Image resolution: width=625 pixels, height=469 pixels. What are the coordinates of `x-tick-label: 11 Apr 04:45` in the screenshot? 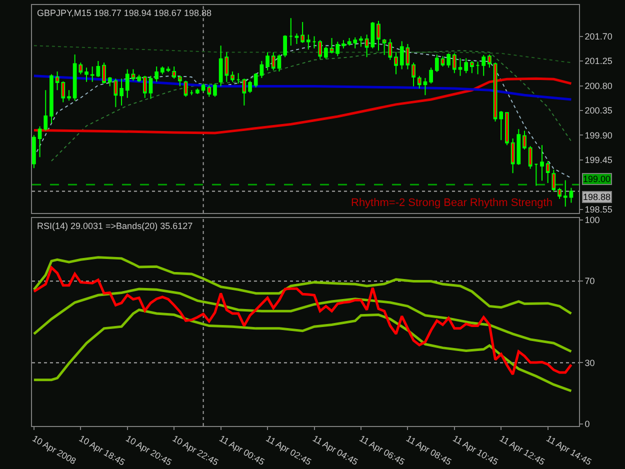 It's located at (335, 450).